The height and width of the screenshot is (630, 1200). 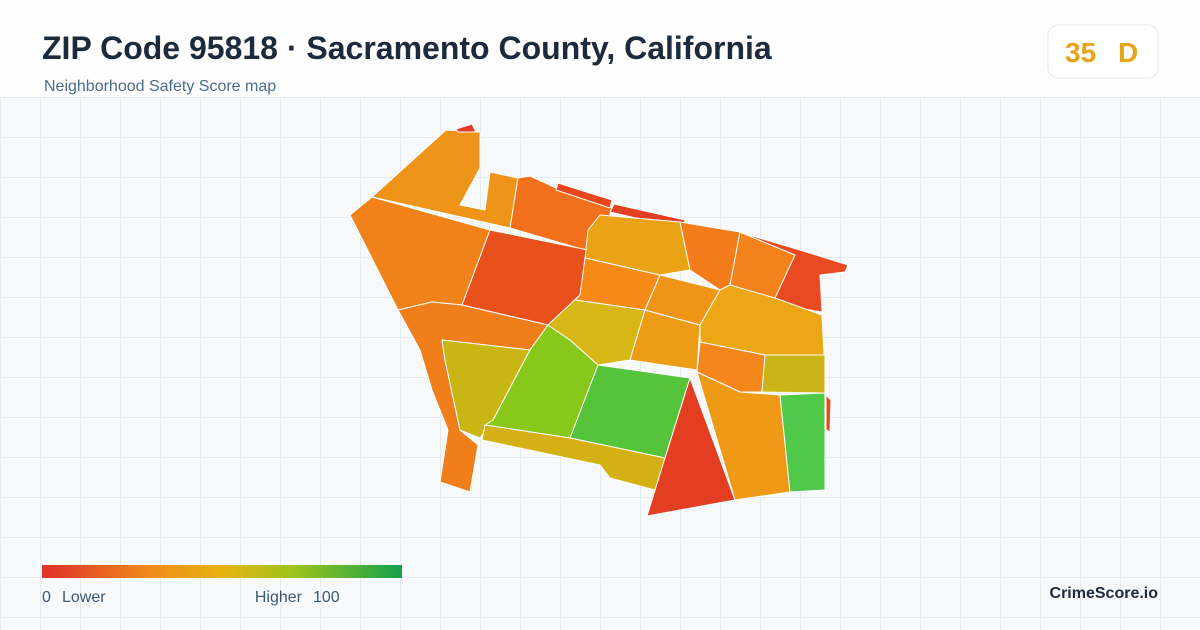 What do you see at coordinates (222, 571) in the screenshot?
I see `legend-gradient` at bounding box center [222, 571].